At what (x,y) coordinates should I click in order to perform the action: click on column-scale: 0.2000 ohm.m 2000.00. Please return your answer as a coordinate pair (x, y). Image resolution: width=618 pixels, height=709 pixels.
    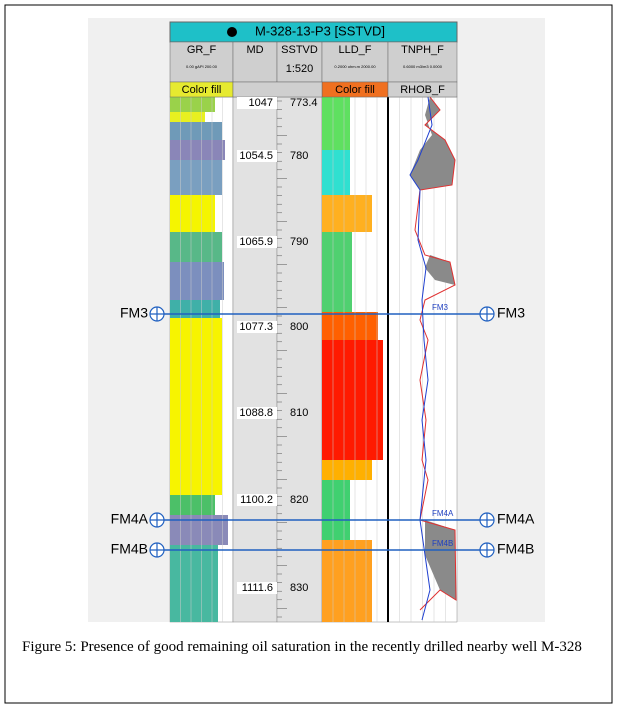
    Looking at the image, I should click on (355, 66).